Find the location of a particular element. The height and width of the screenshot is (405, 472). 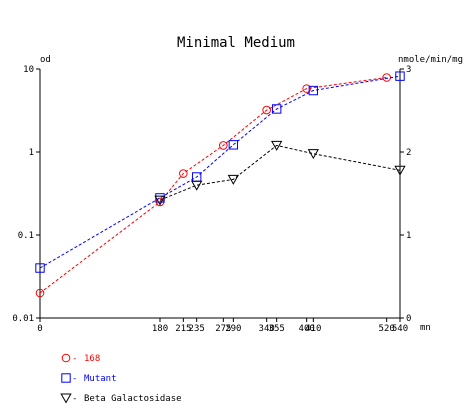

legend-label: Mutant is located at coordinates (100, 379).